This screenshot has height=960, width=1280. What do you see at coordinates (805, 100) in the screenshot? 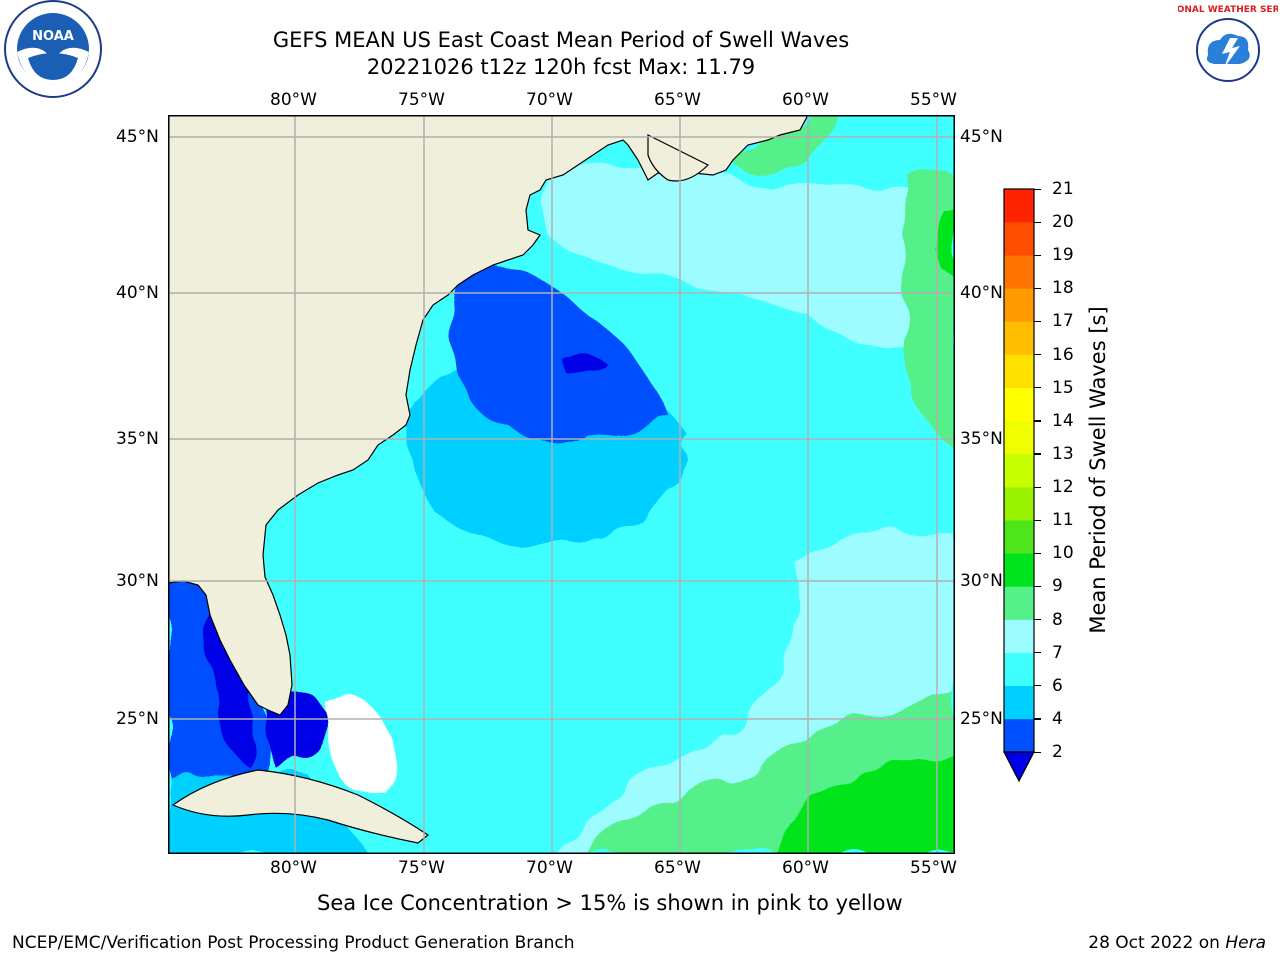
I see `lon-label-top-60w: 60°W` at bounding box center [805, 100].